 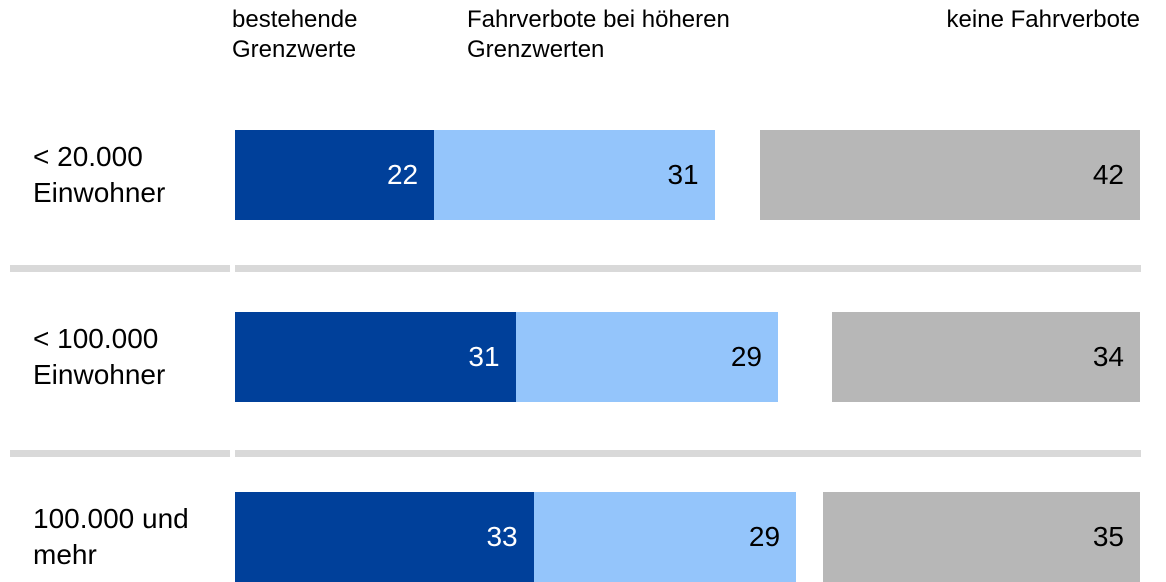 What do you see at coordinates (99, 356) in the screenshot?
I see `category-label: < 100.000 Einwohner` at bounding box center [99, 356].